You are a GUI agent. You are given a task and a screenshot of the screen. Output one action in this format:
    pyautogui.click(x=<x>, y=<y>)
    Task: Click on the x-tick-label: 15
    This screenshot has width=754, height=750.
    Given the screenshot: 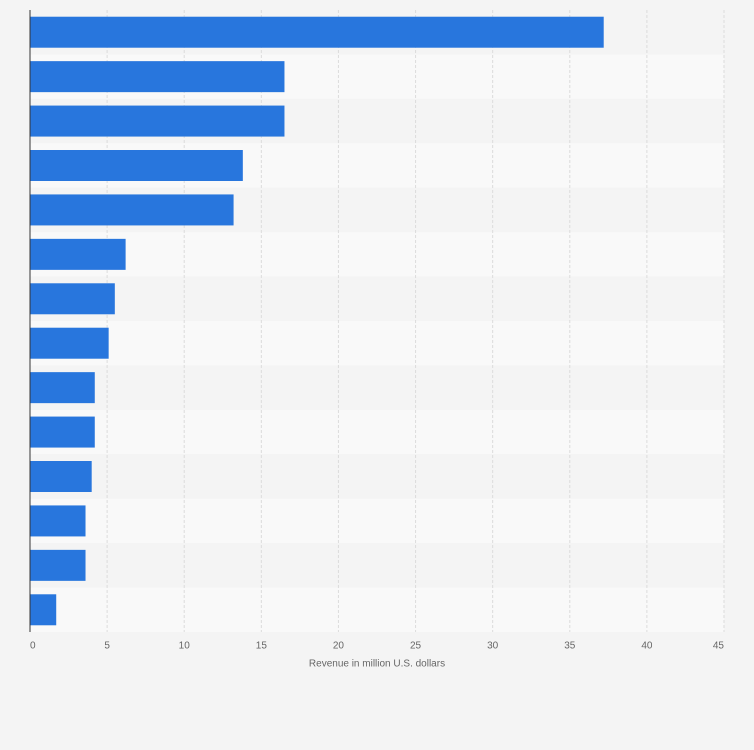 What is the action you would take?
    pyautogui.click(x=262, y=646)
    